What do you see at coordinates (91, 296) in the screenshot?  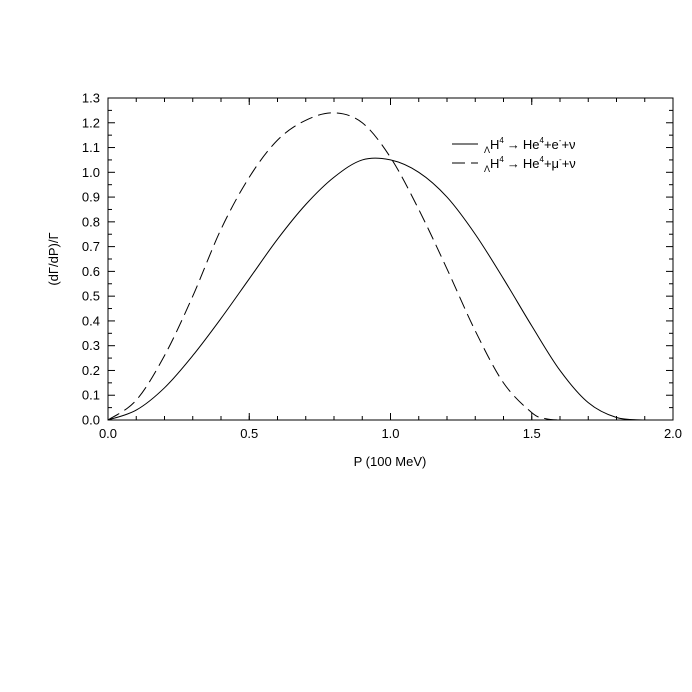 I see `y-tick-label: 0.5` at bounding box center [91, 296].